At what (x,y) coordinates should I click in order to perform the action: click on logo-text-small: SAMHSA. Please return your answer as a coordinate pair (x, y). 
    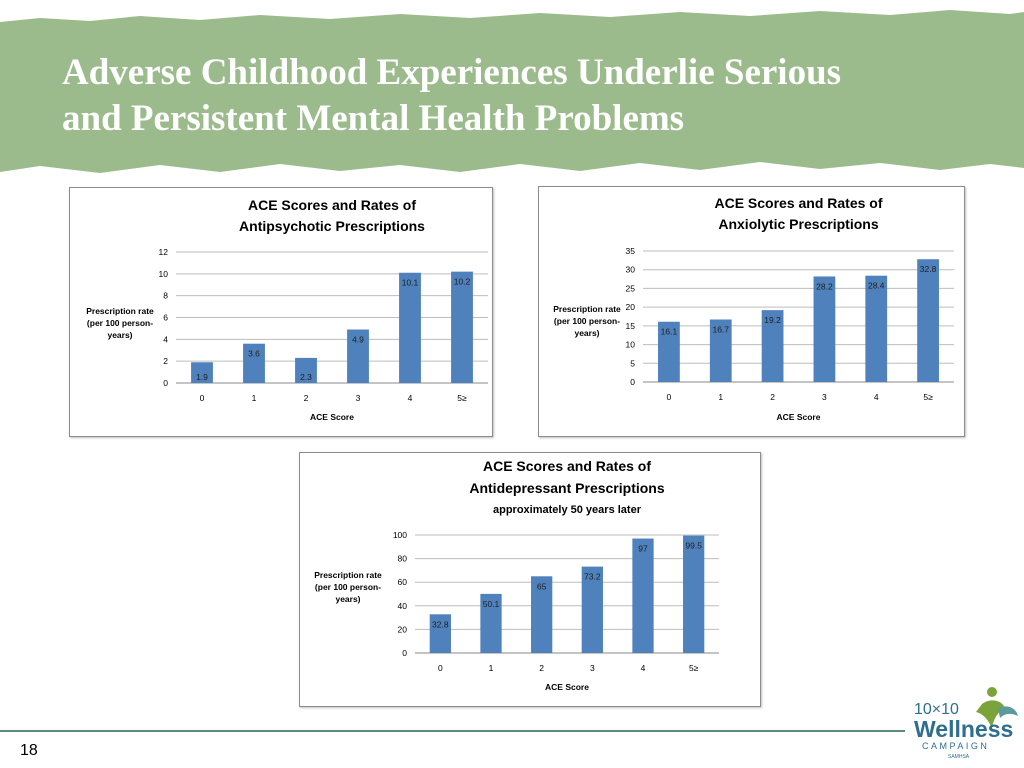
    Looking at the image, I should click on (959, 757).